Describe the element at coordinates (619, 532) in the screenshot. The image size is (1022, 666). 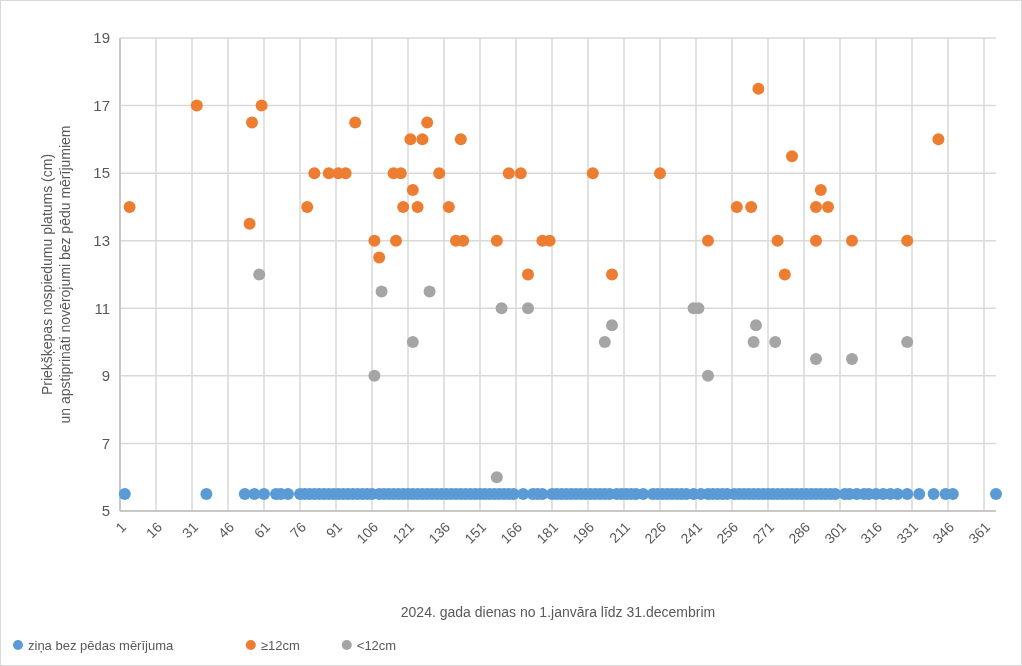
I see `x-tick-label: 211` at that location.